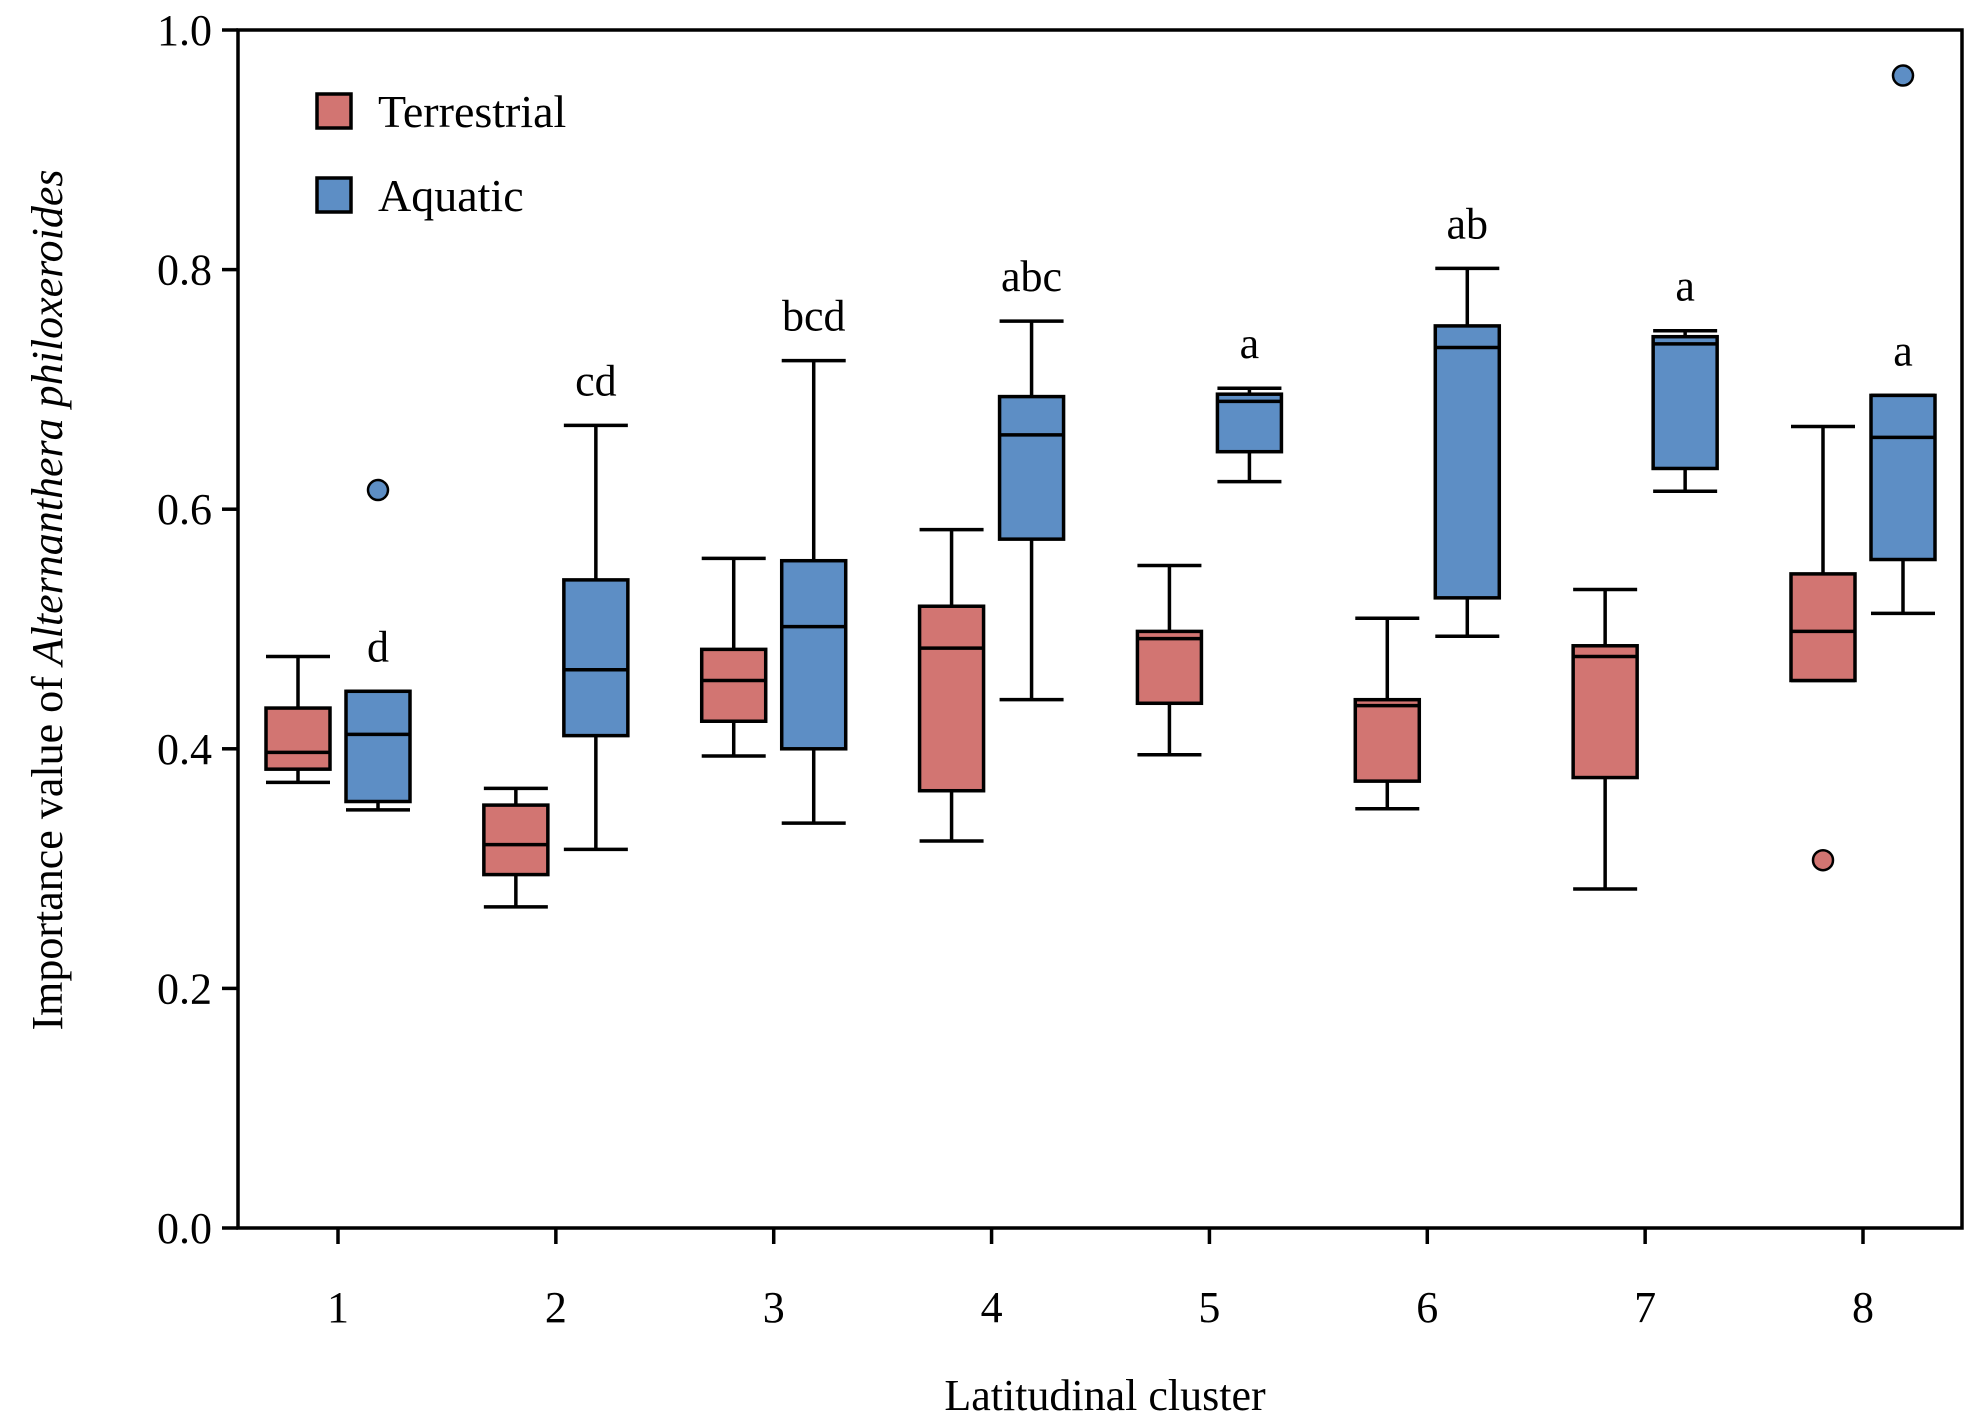 Image resolution: width=1969 pixels, height=1424 pixels. I want to click on x-tick-label: 3, so click(774, 1307).